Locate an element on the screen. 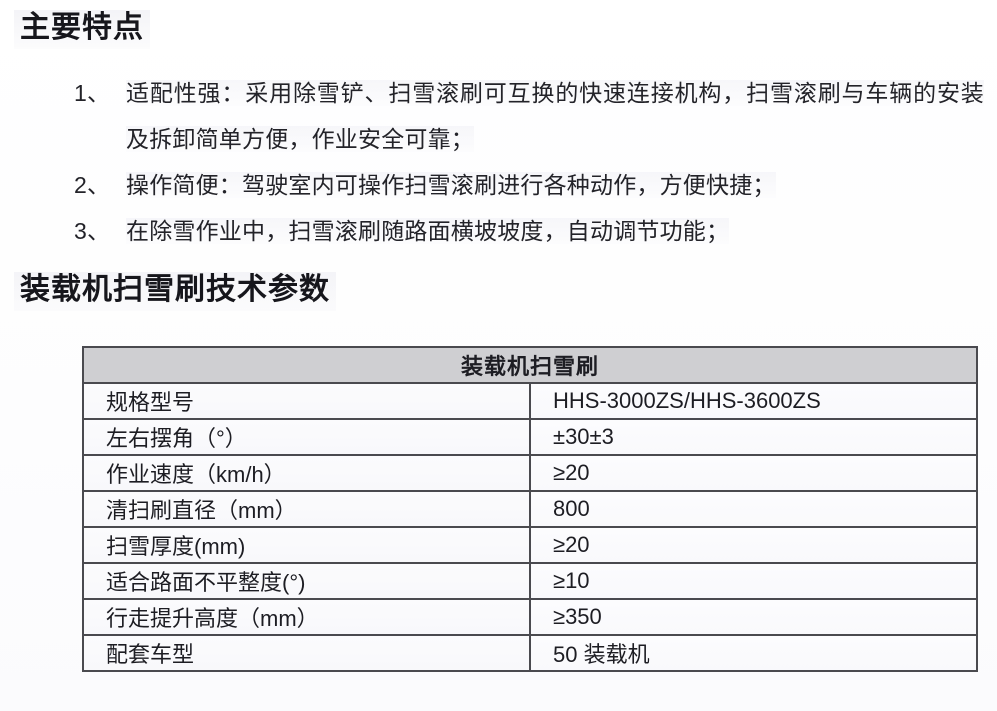  feature-item-text: 在除雪作业中，扫雪滚刷随路面横坡坡度，自动调节功能； is located at coordinates (555, 231).